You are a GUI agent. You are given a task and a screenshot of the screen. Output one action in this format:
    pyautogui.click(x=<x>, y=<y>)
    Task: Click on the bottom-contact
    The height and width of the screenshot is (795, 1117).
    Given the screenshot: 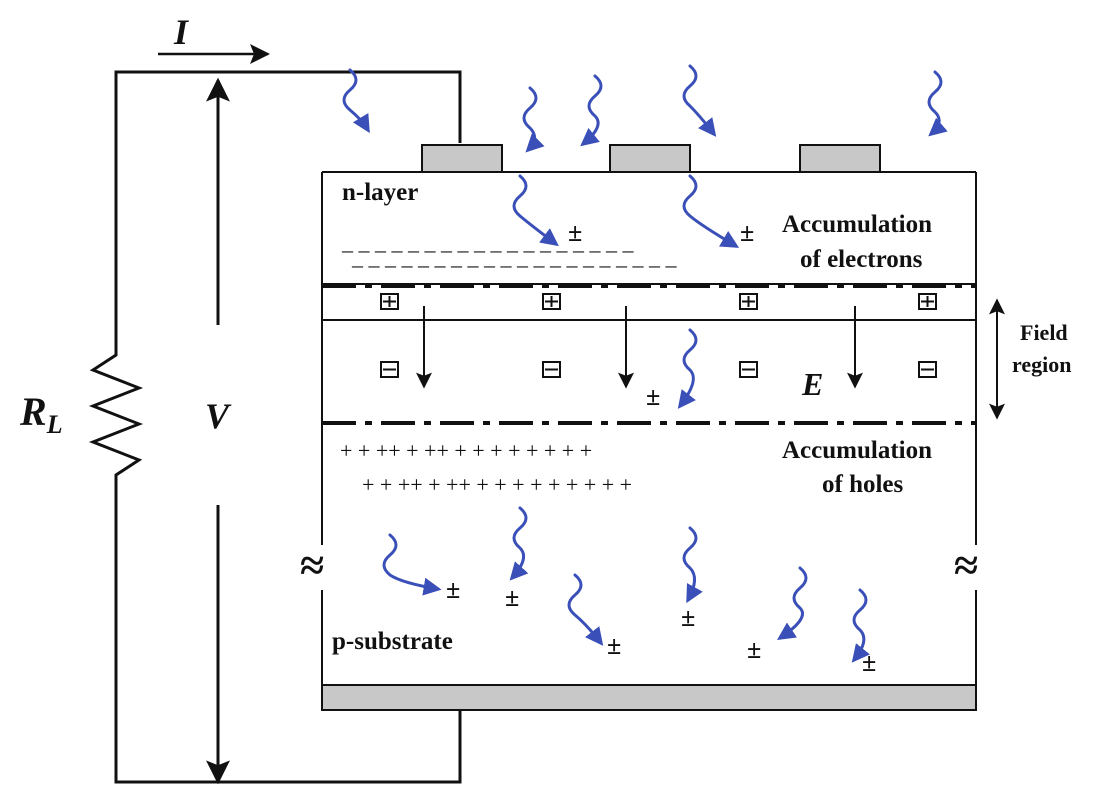 What is the action you would take?
    pyautogui.click(x=649, y=697)
    